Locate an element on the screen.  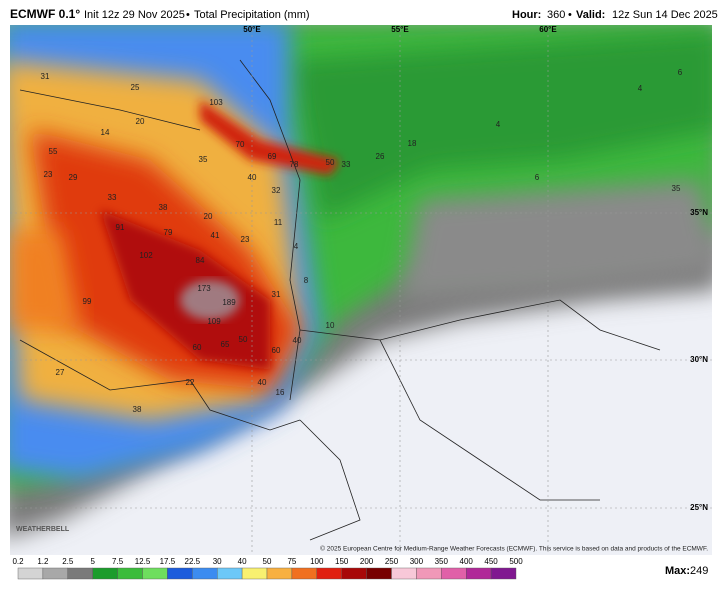
valid-label: Valid: is located at coordinates (590, 15).